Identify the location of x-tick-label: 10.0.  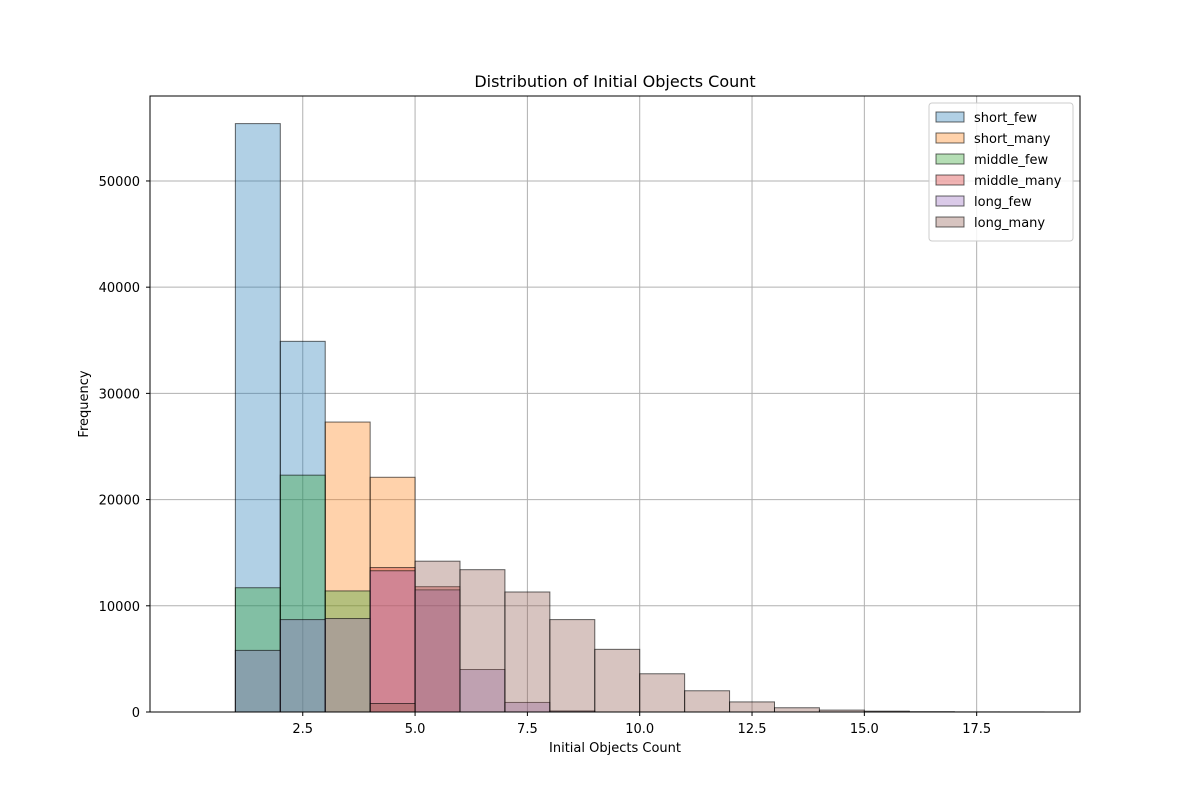
(639, 729).